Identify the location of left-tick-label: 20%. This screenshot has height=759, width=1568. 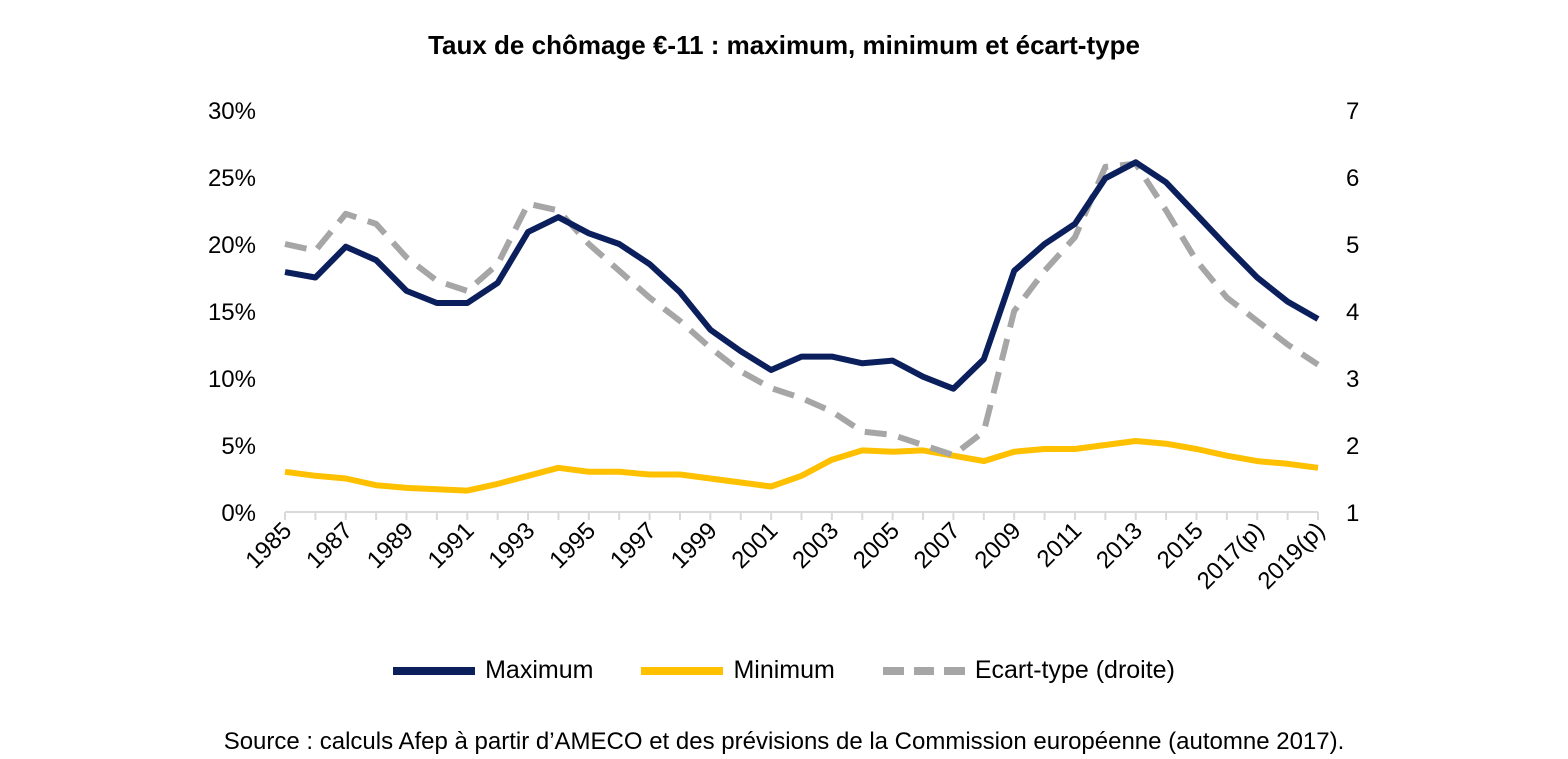
(232, 245).